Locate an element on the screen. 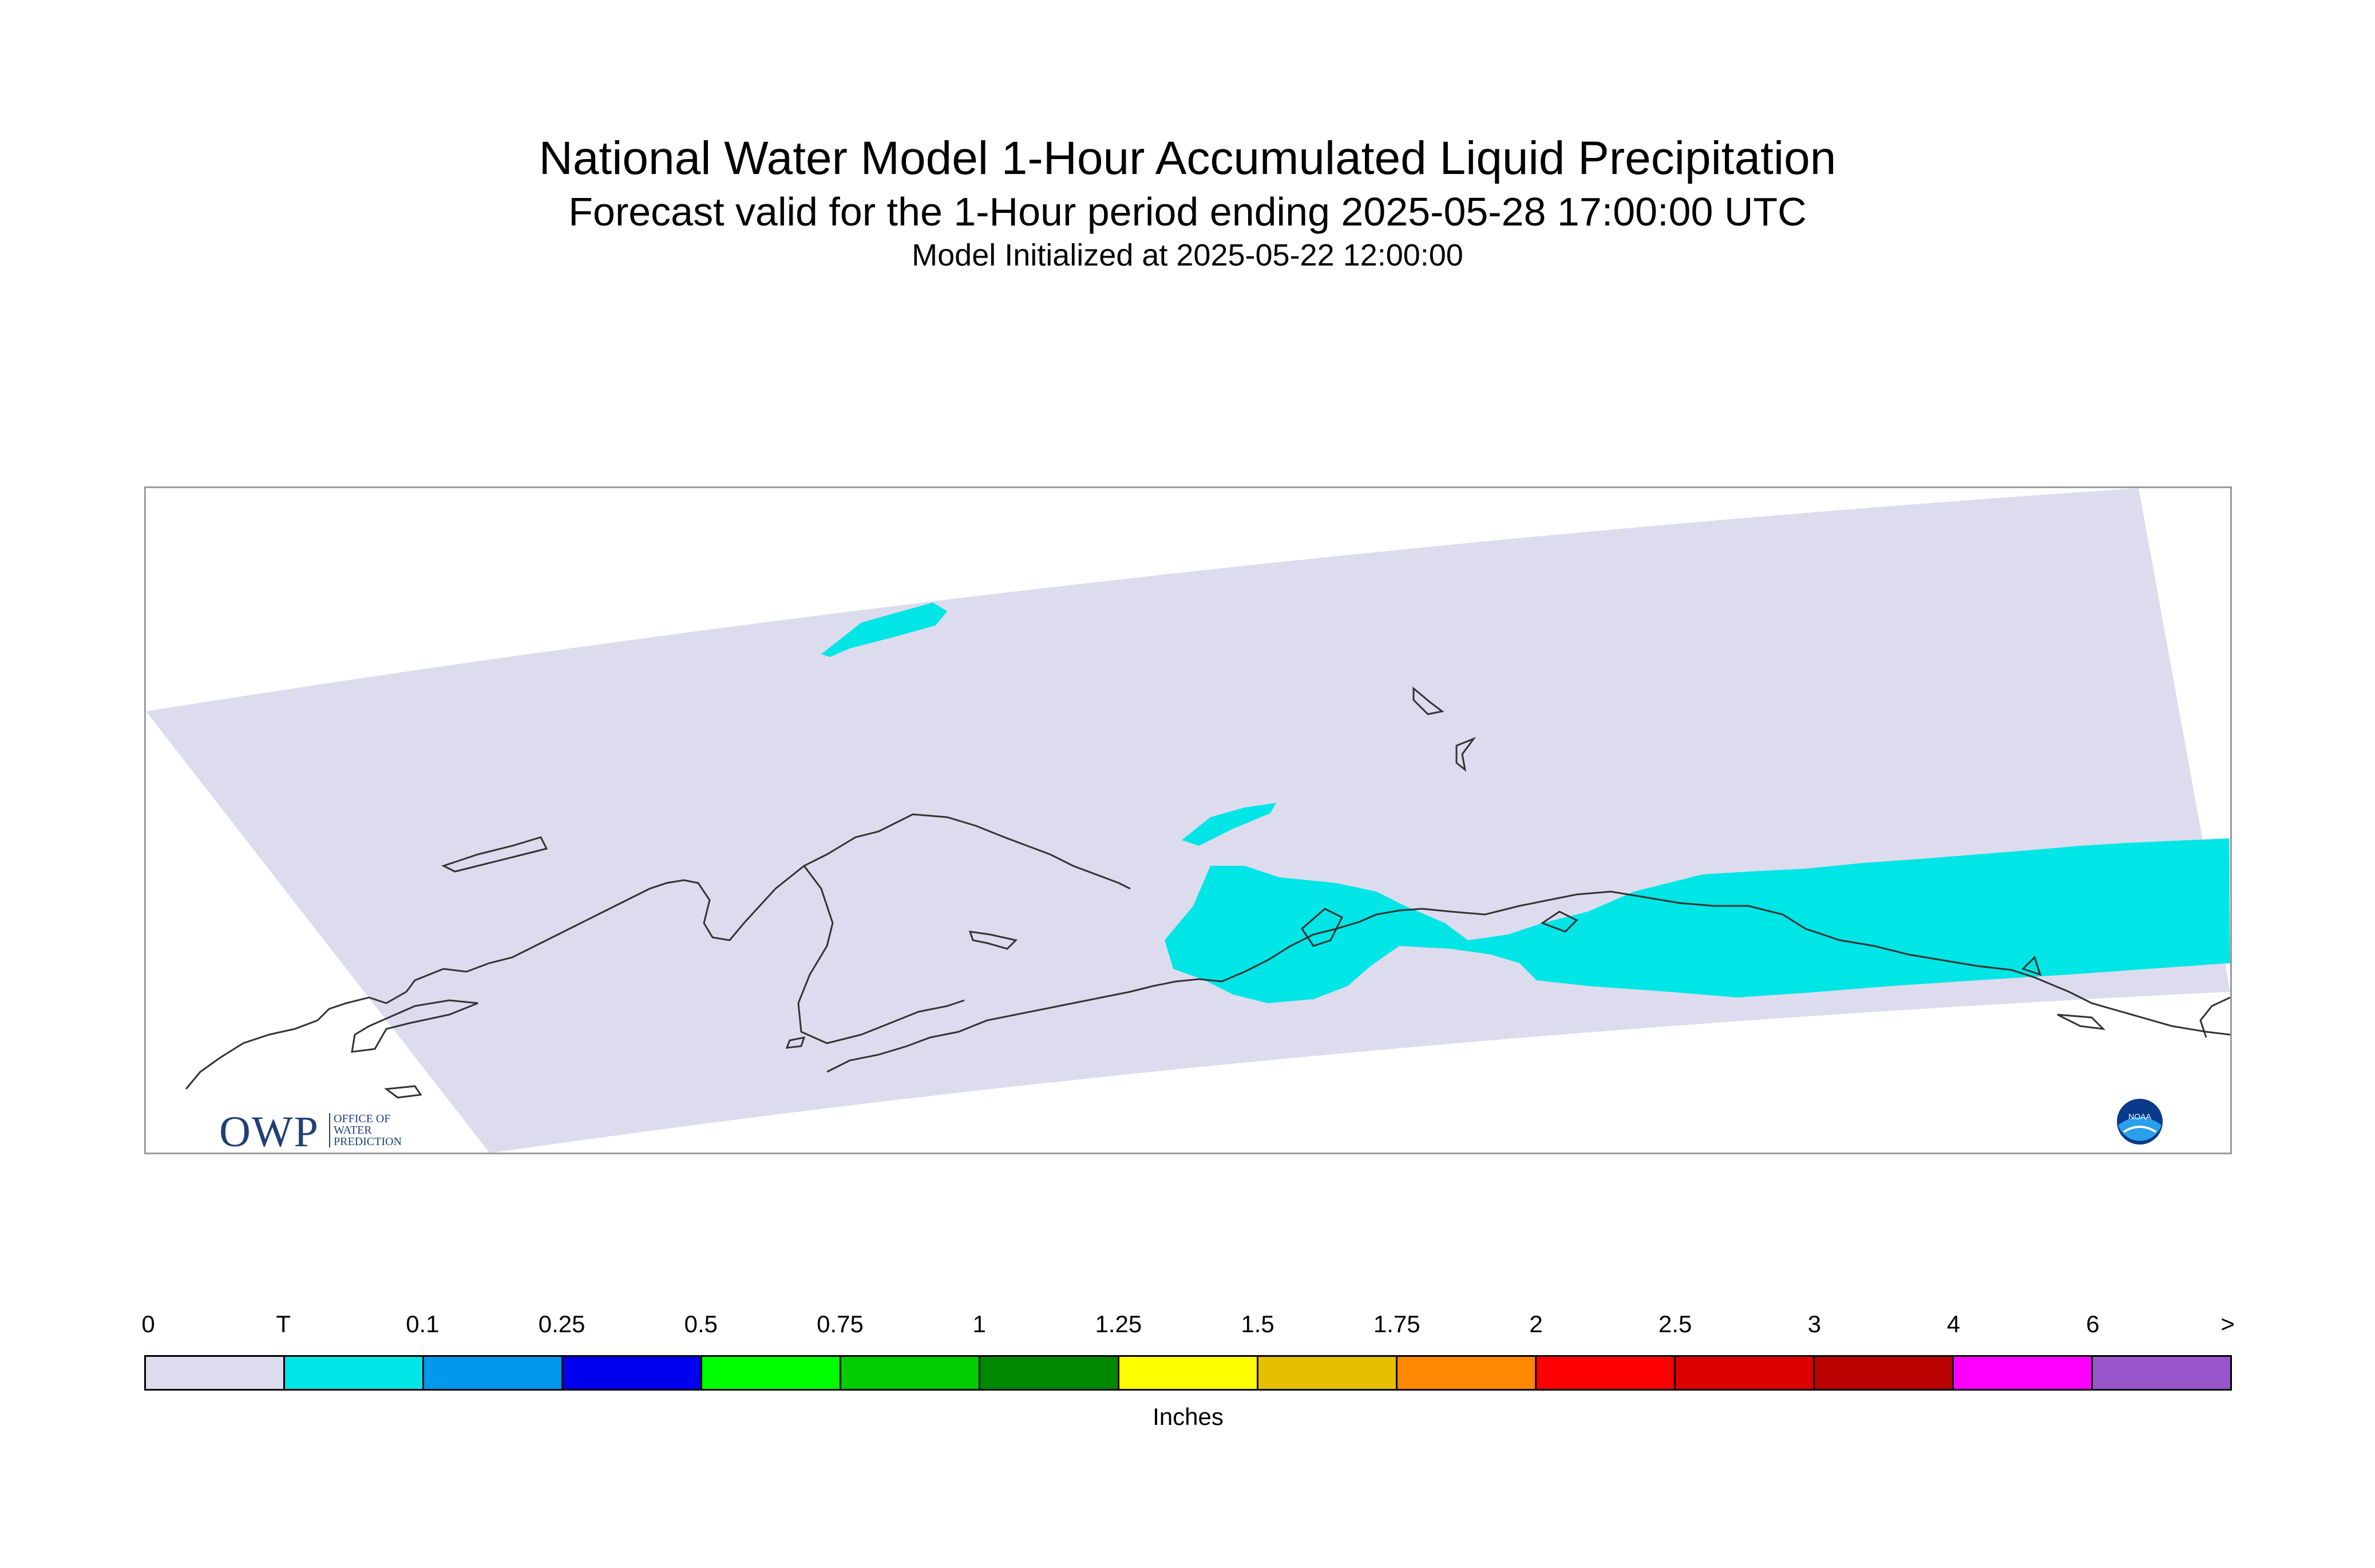  noaa-logo-icon: NOAA is located at coordinates (2140, 1122).